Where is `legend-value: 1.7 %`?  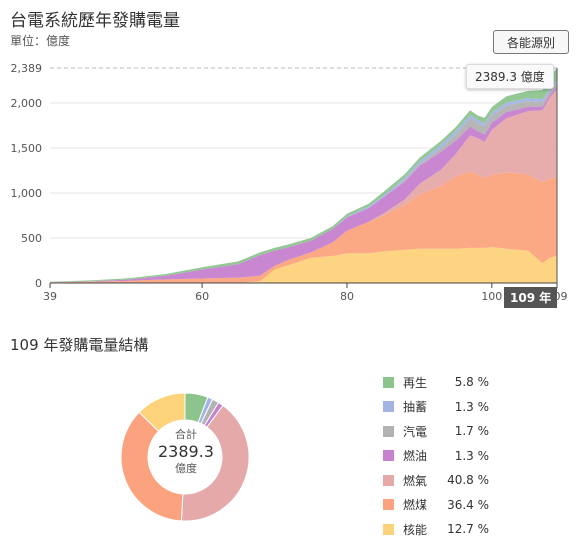
legend-value: 1.7 % is located at coordinates (471, 431).